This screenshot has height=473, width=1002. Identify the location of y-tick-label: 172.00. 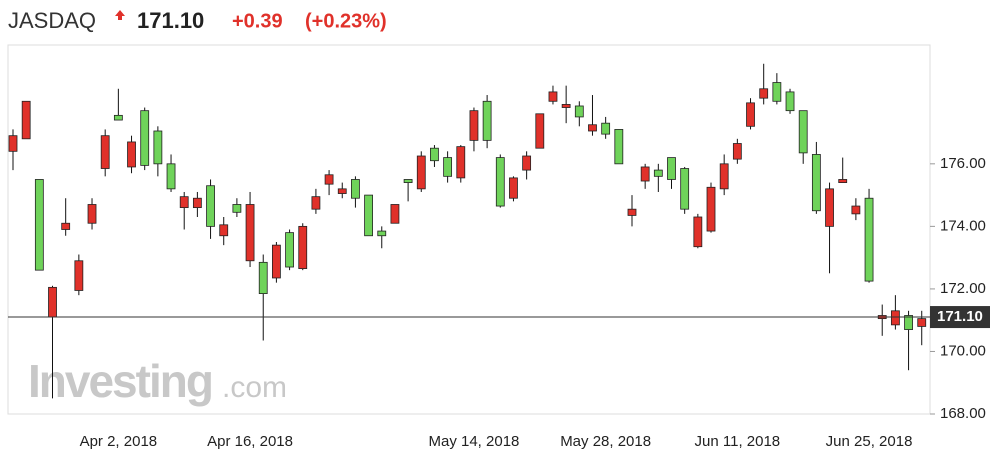
(963, 288).